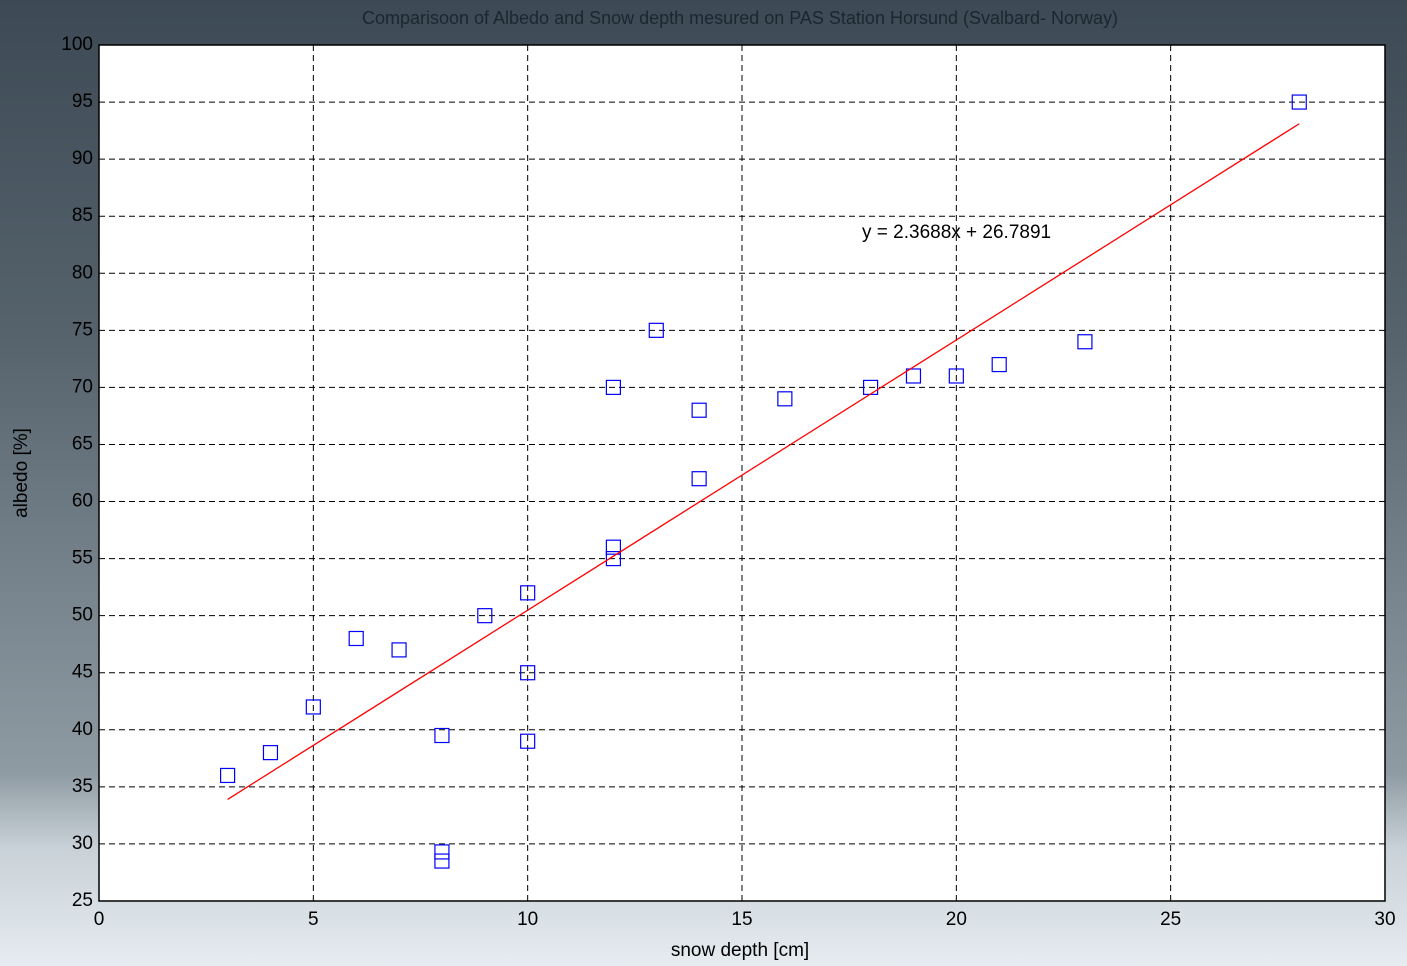  I want to click on x-tick-label: 30, so click(1384, 919).